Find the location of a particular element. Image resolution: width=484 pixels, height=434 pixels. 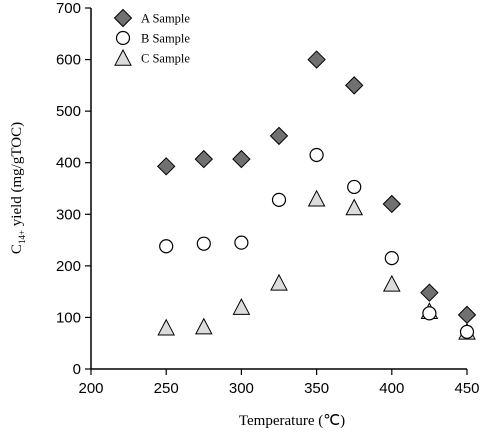

legend-item: A Sample is located at coordinates (151, 18).